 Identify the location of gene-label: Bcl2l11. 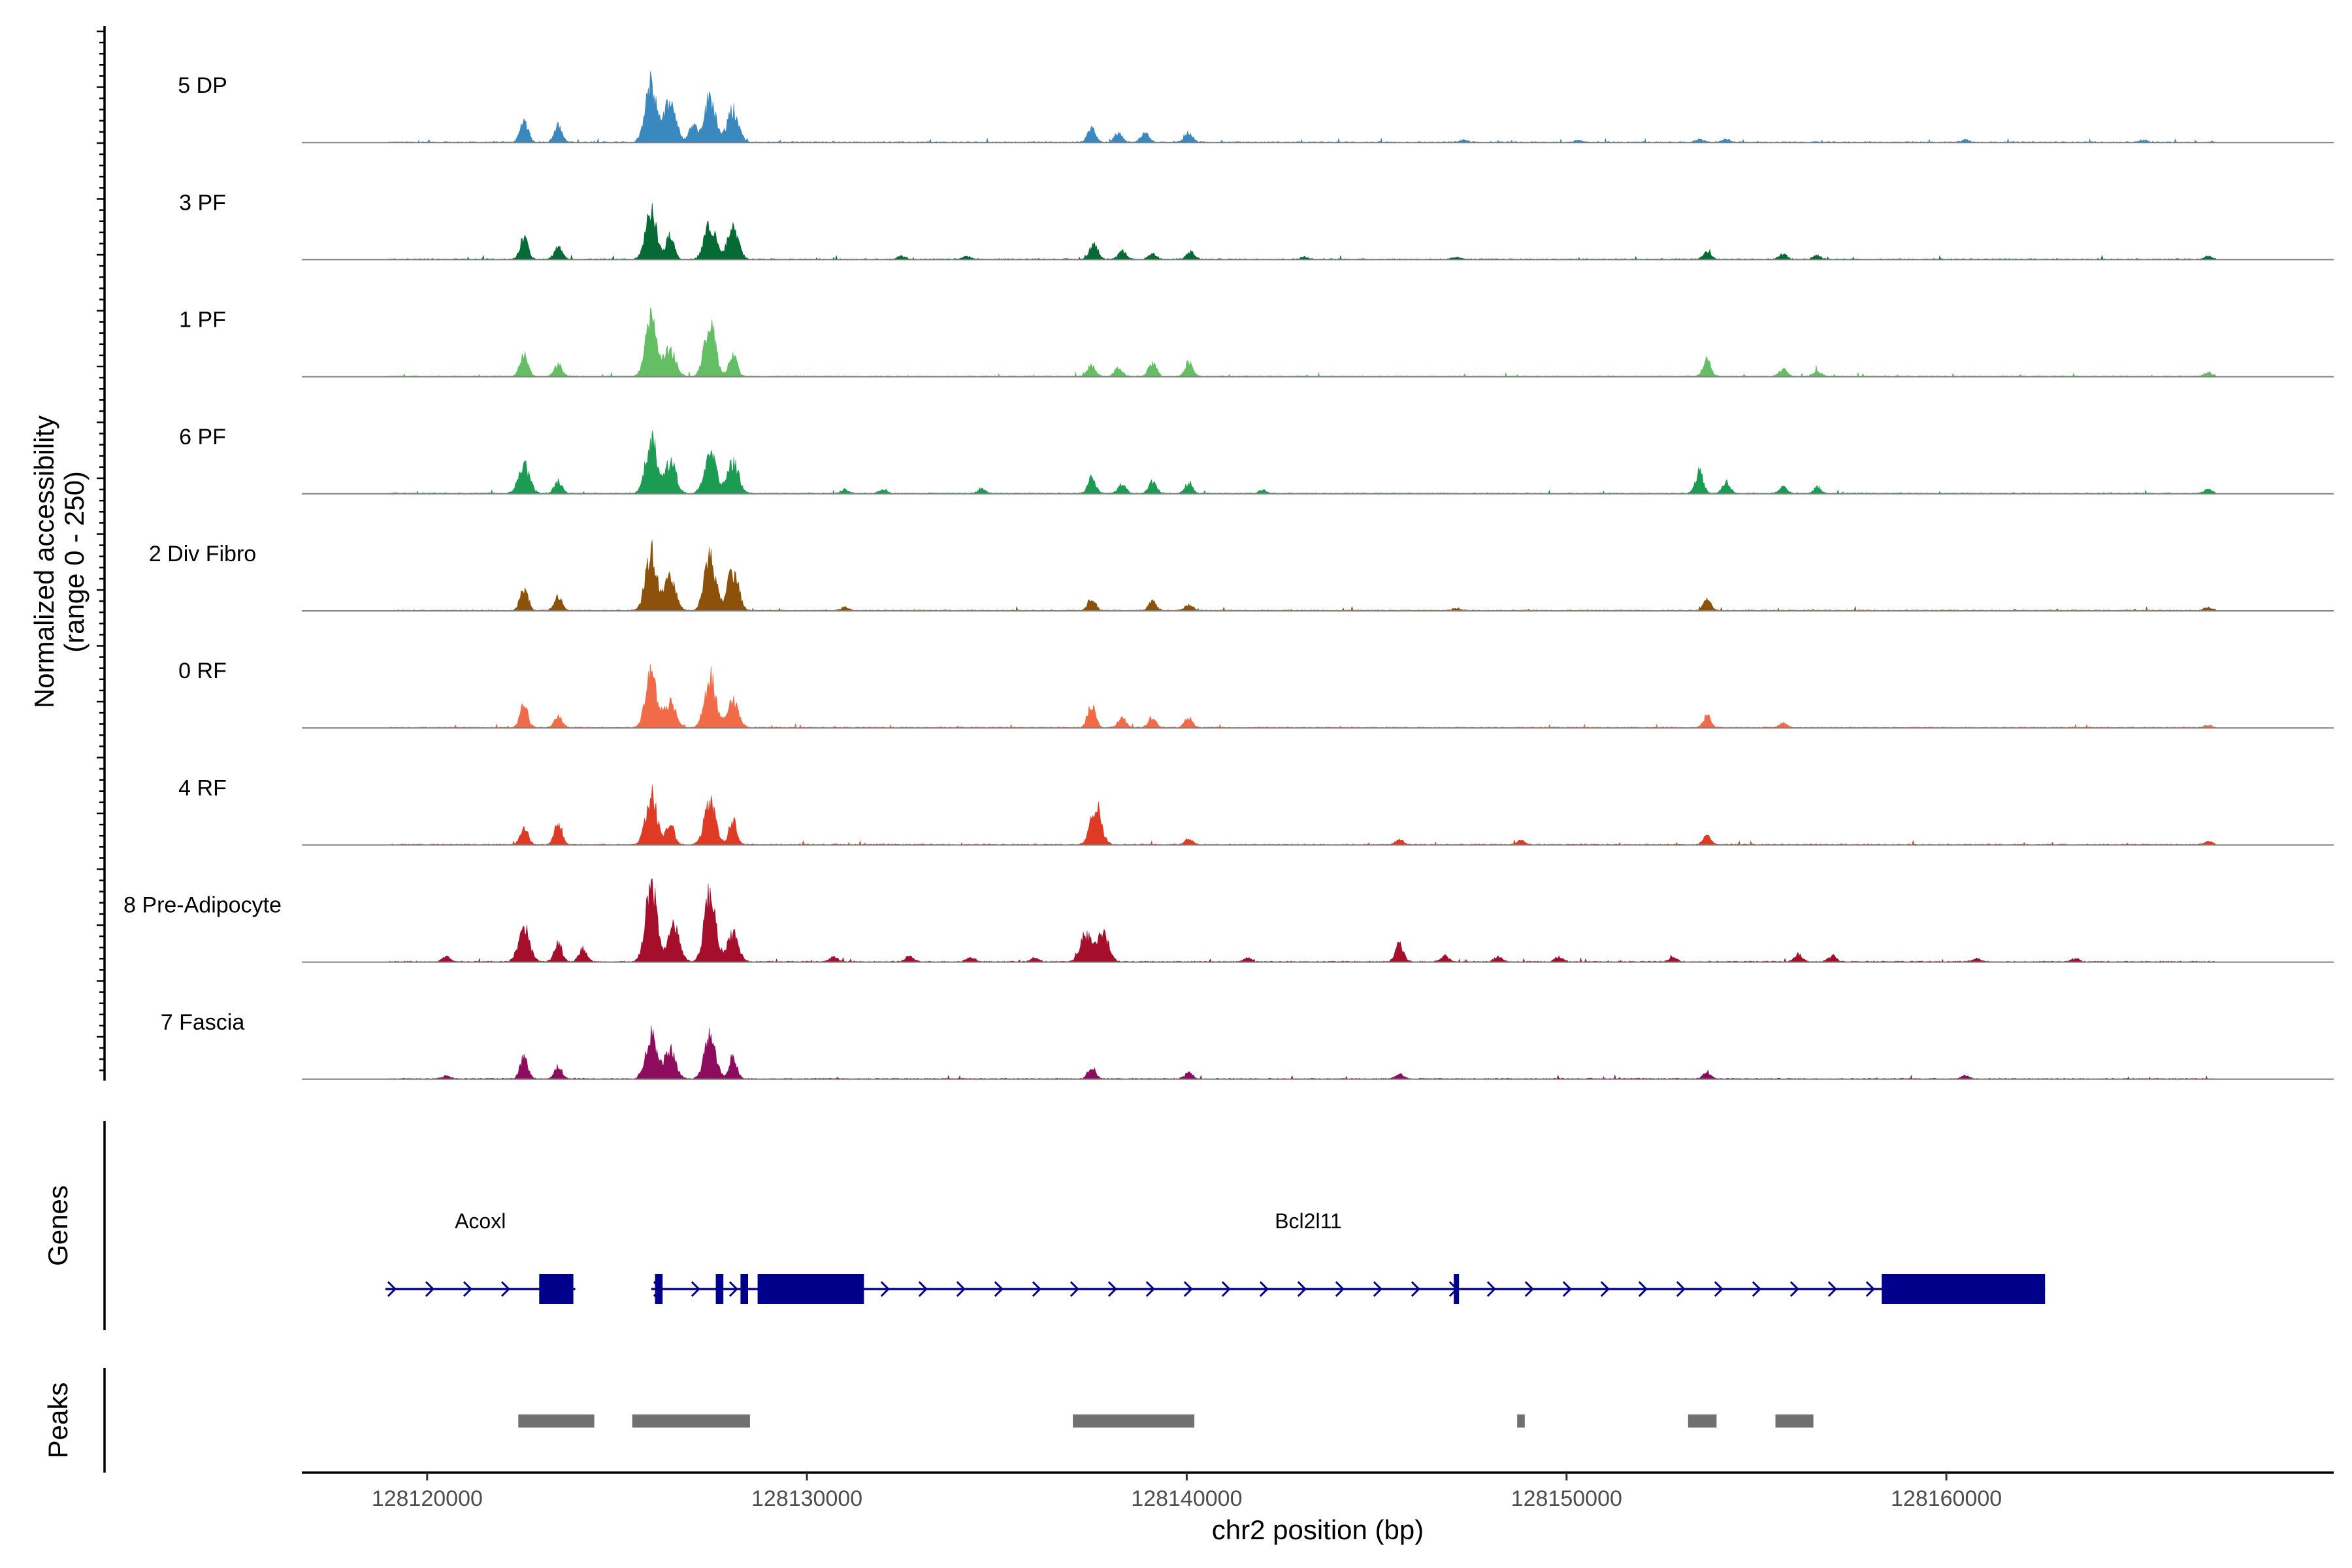
(1308, 1221).